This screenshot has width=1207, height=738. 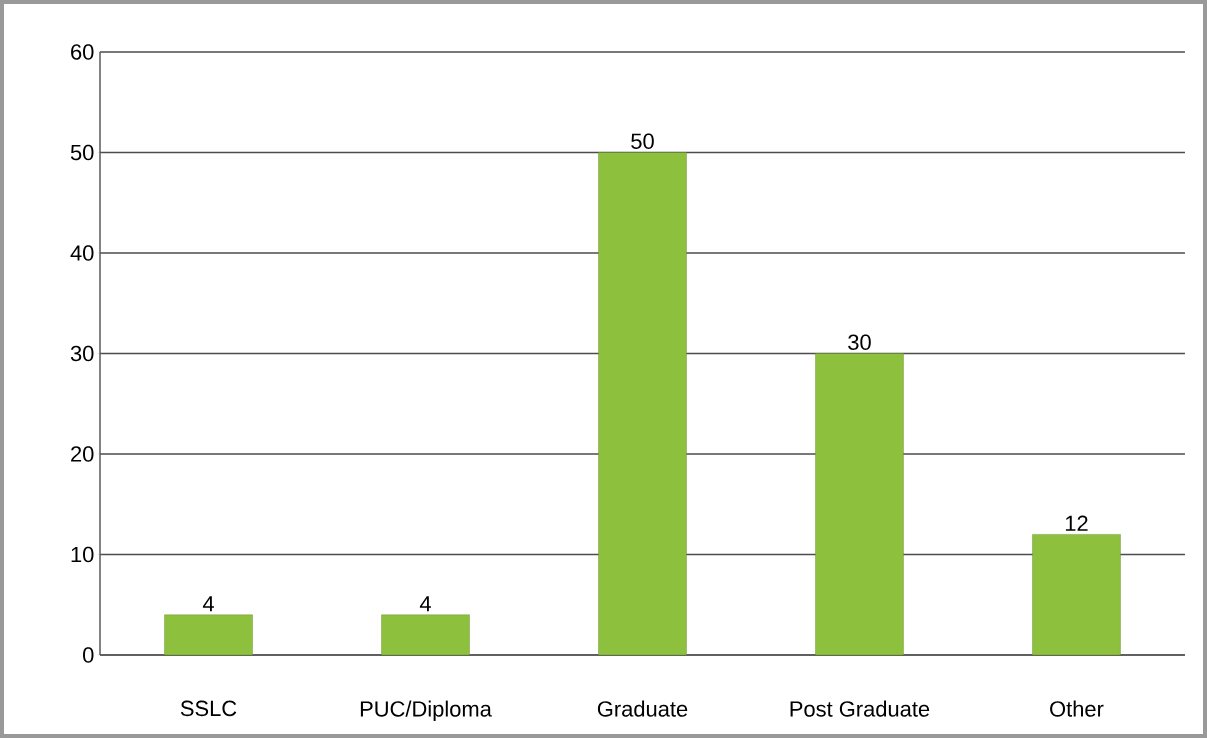 What do you see at coordinates (642, 141) in the screenshot?
I see `data-label: 50` at bounding box center [642, 141].